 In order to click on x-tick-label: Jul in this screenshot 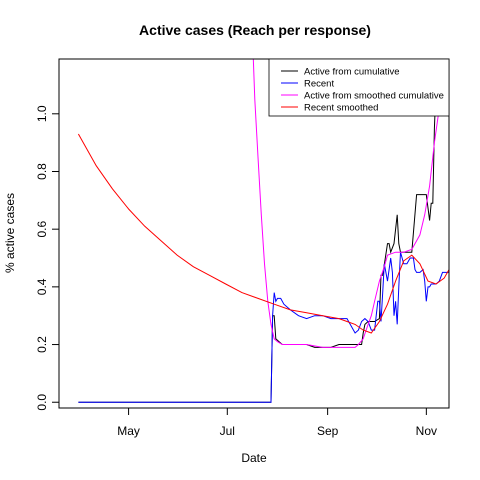, I will do `click(227, 431)`.